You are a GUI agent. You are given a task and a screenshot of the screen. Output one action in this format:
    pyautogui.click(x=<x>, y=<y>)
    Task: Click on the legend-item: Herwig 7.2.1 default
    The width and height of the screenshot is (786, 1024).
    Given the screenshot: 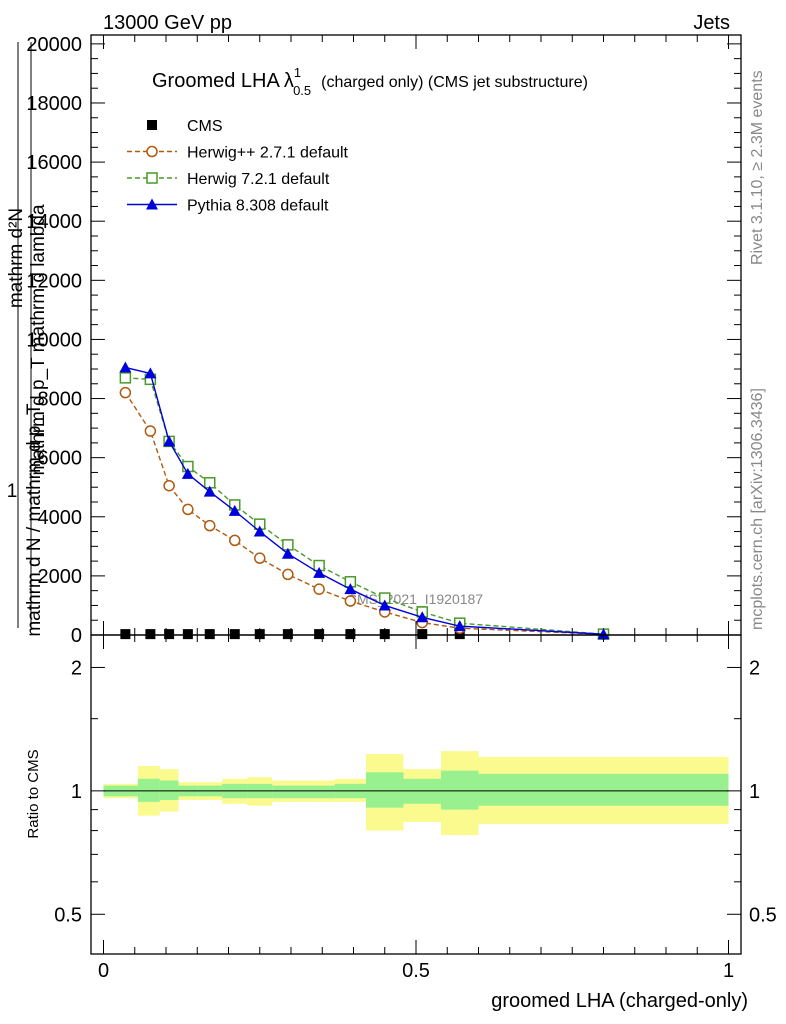 What is the action you would take?
    pyautogui.click(x=228, y=179)
    